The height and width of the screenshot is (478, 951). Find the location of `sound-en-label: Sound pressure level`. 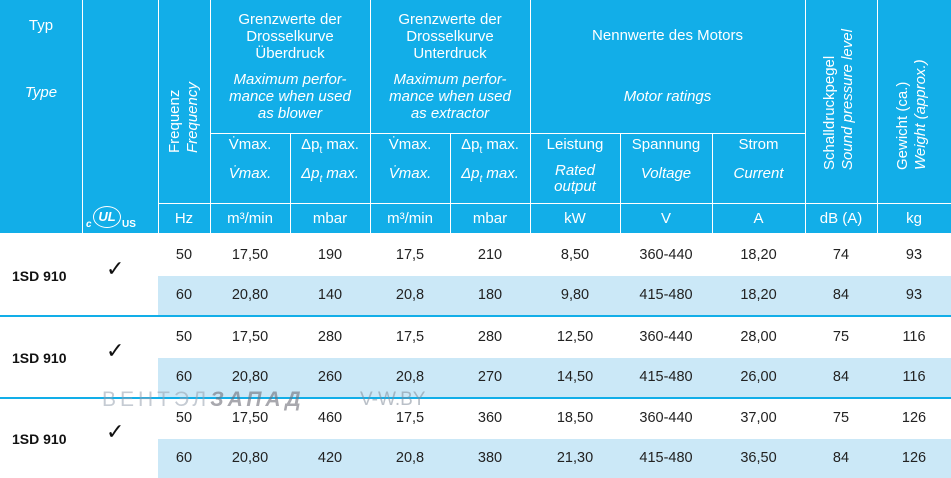

sound-en-label: Sound pressure level is located at coordinates (847, 99).